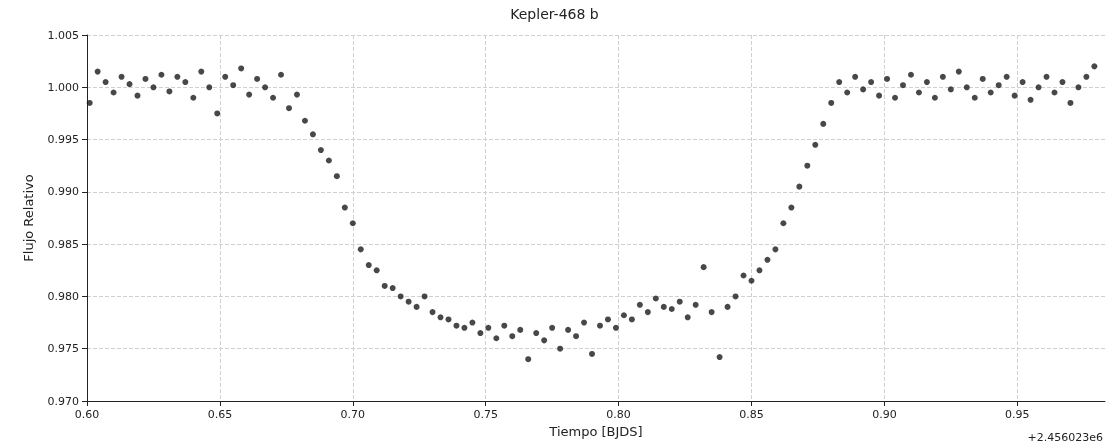 This screenshot has height=447, width=1109. What do you see at coordinates (63, 35) in the screenshot?
I see `y-tick-label: 1.005` at bounding box center [63, 35].